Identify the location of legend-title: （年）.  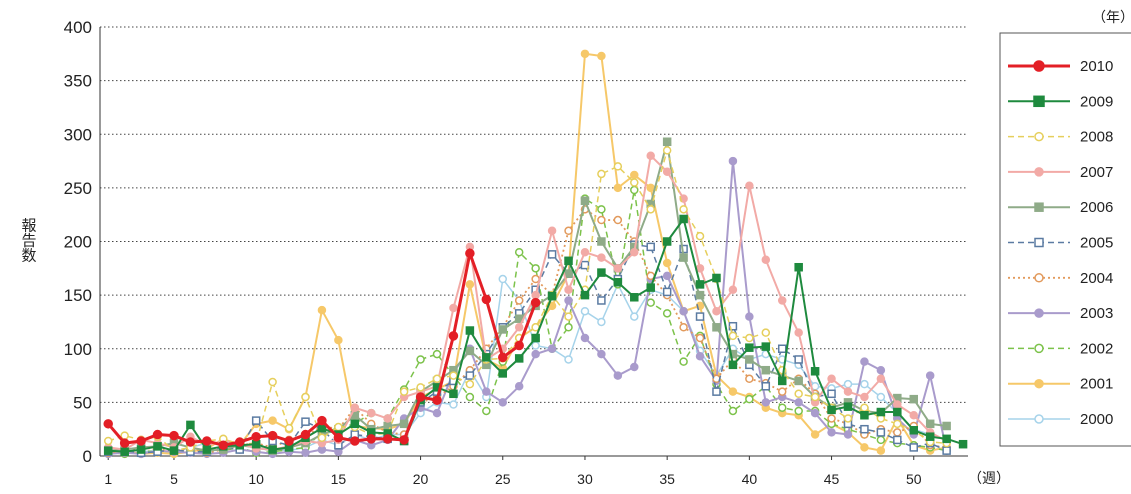
(1111, 17).